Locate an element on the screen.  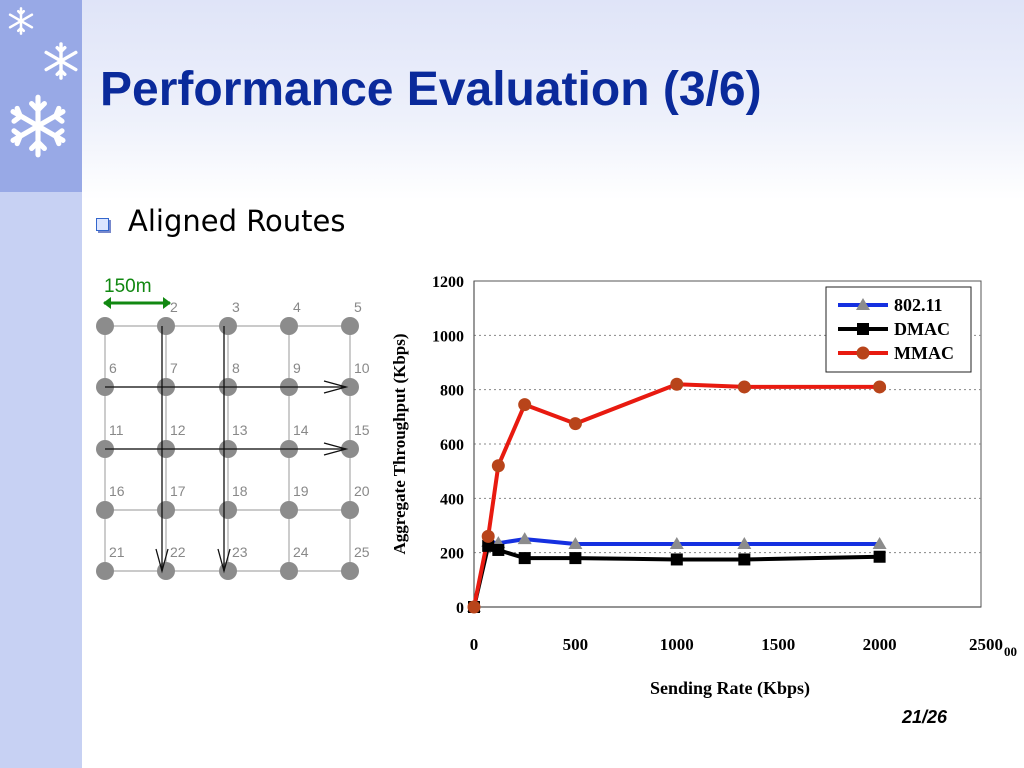
bullet-text: Aligned Routes is located at coordinates (237, 221).